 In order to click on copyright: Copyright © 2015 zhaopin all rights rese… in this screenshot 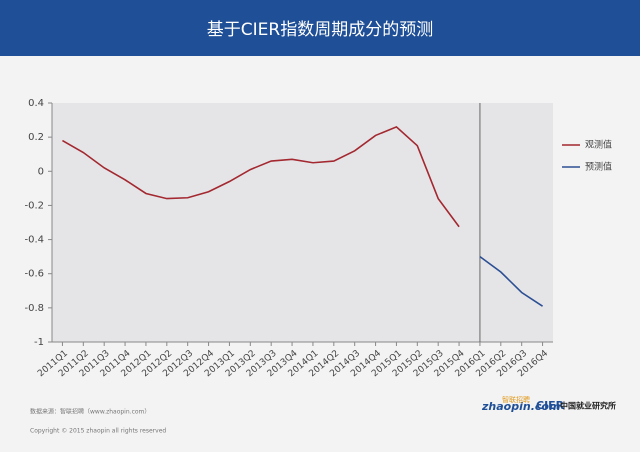, I will do `click(98, 431)`.